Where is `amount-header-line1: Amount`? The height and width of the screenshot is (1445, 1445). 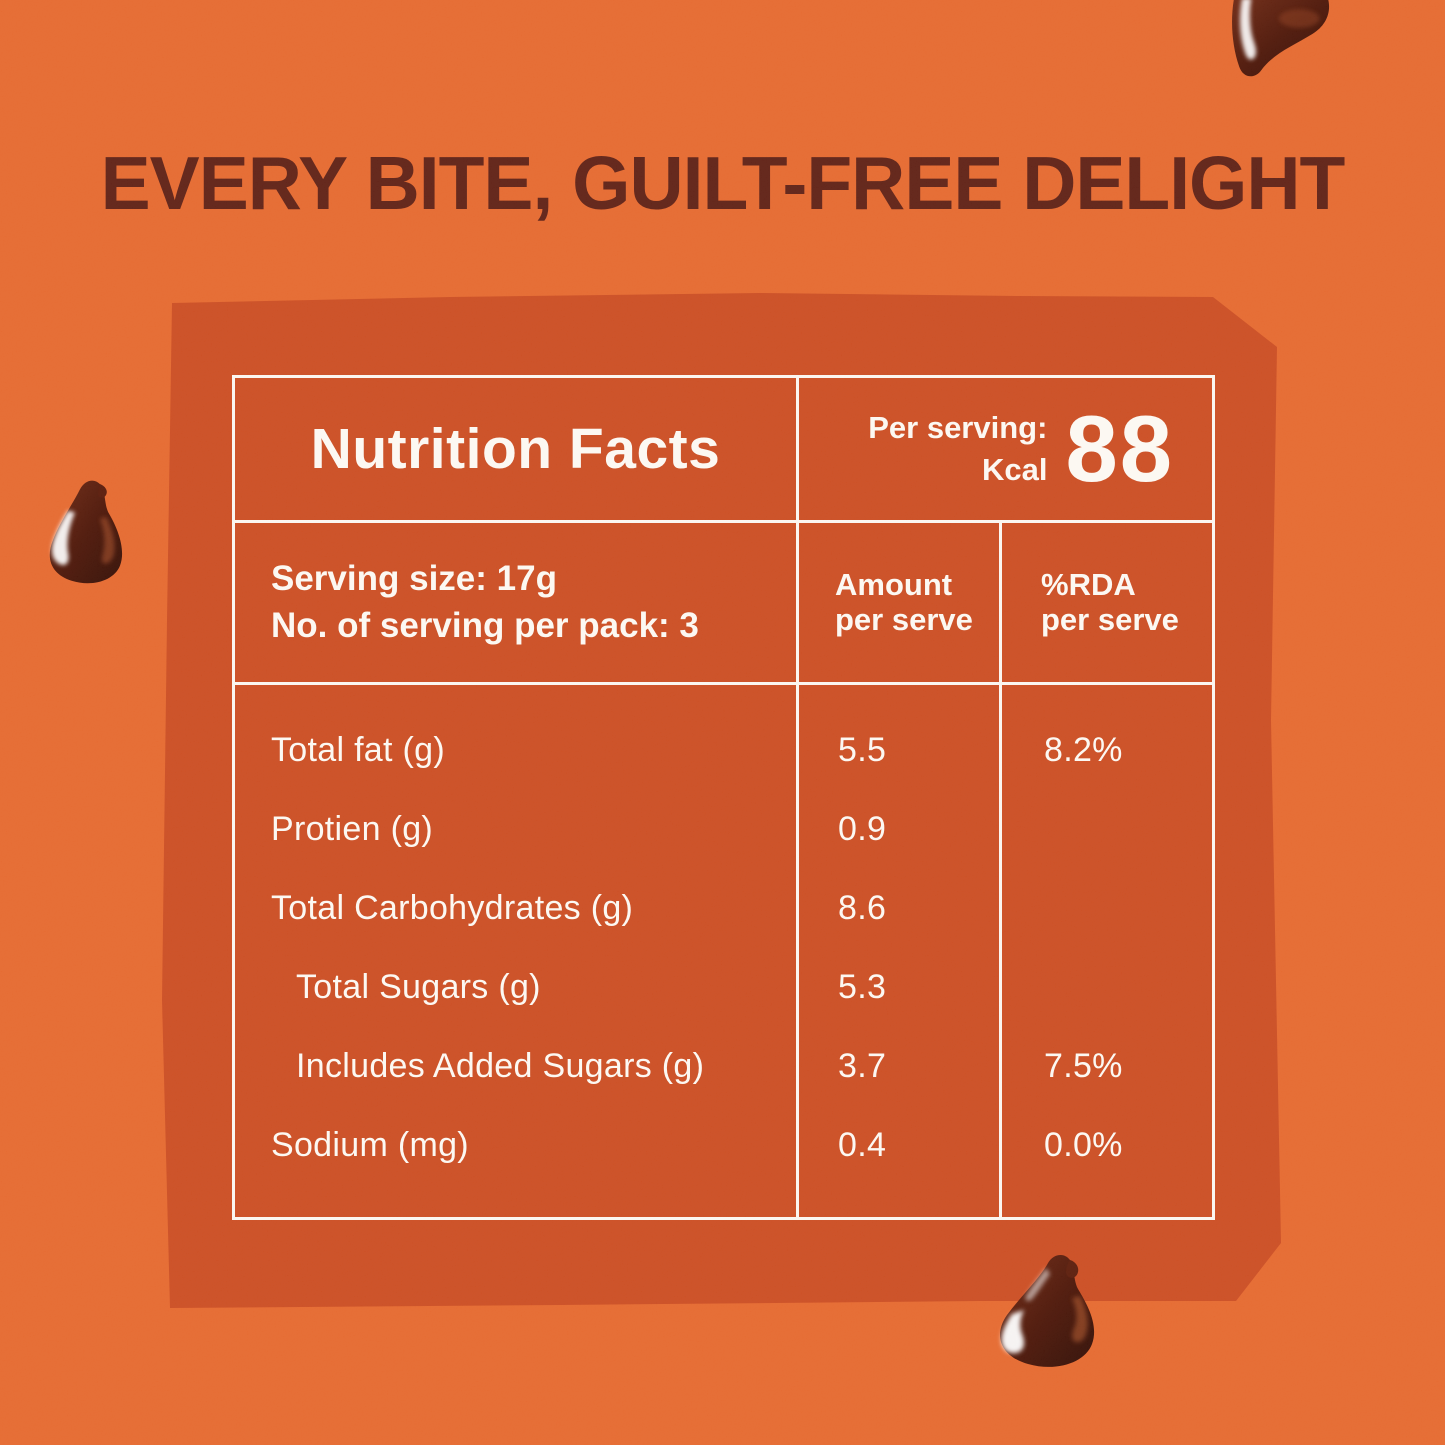
amount-header-line1: Amount is located at coordinates (894, 584).